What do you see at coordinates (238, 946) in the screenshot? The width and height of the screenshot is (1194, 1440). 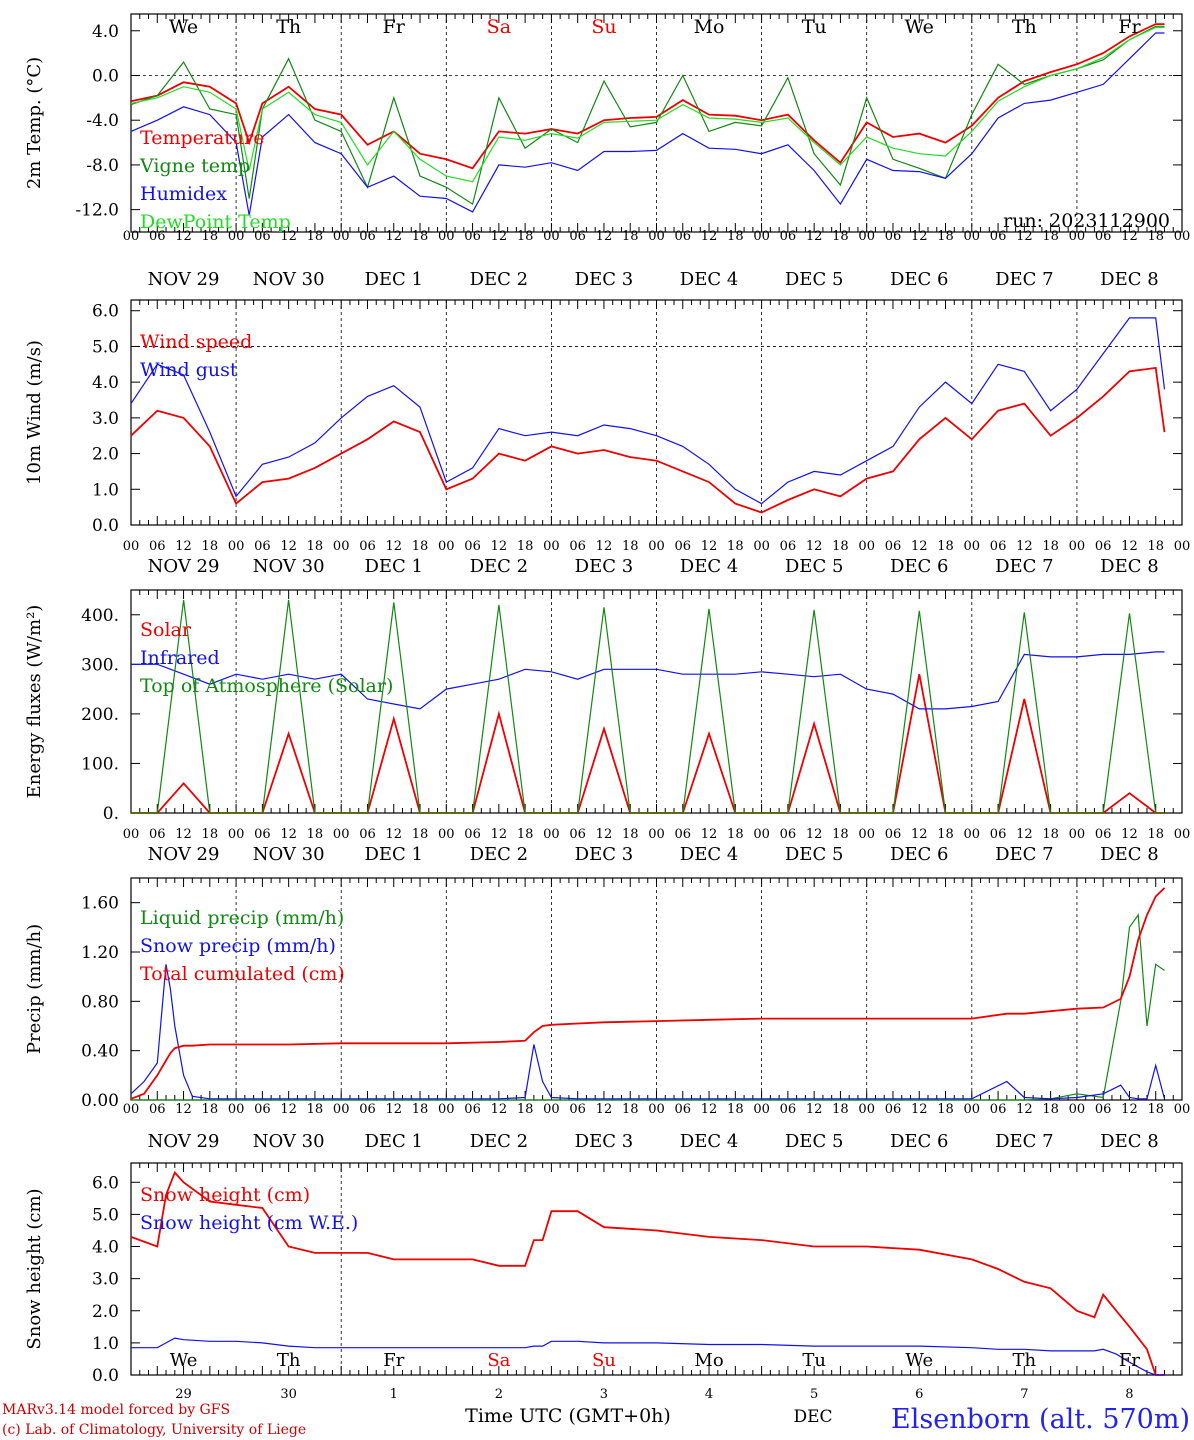 I see `legend-entry: Snow precip (mm/h)` at bounding box center [238, 946].